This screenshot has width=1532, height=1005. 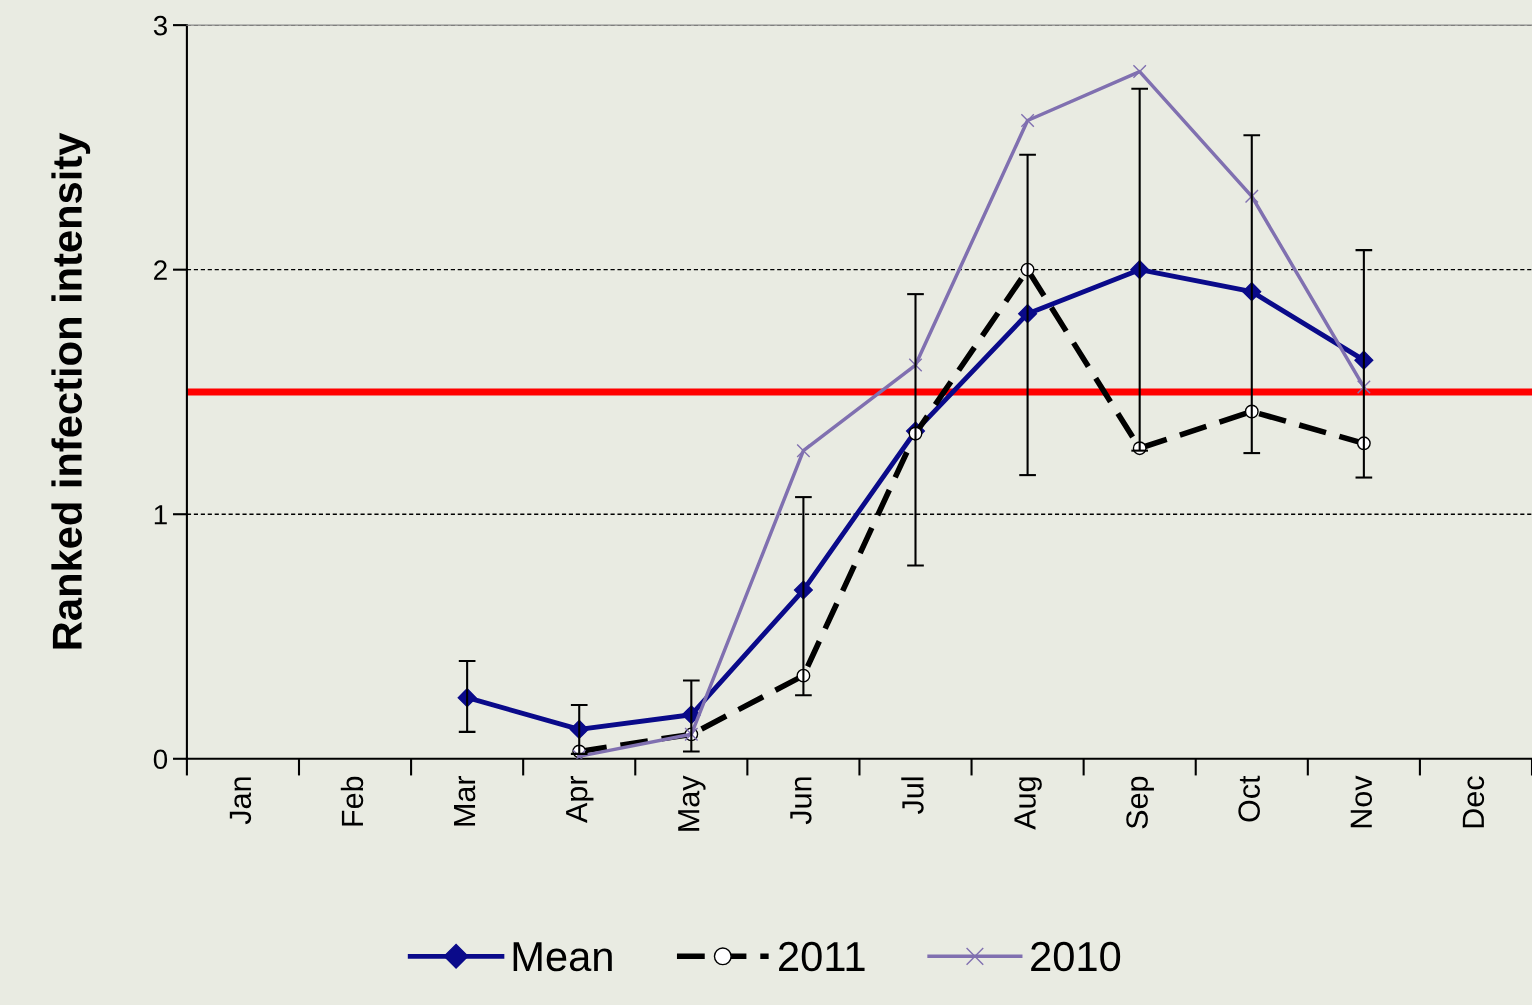 I want to click on y-tick-label: 2, so click(x=160, y=270).